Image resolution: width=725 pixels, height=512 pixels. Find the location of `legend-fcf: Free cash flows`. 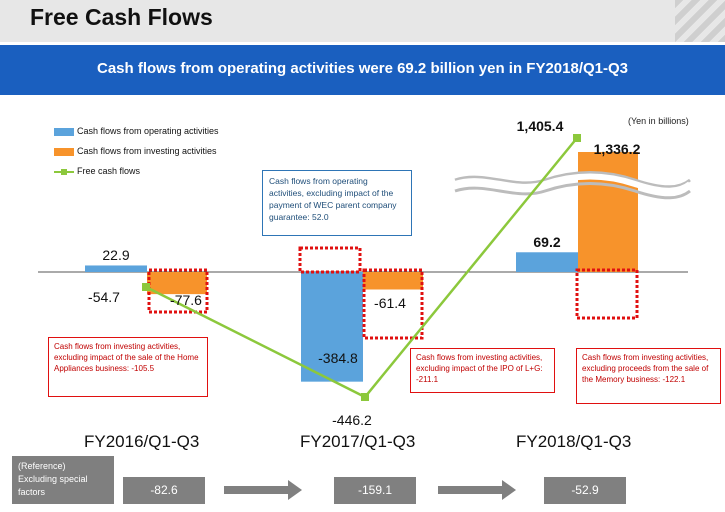

legend-fcf: Free cash flows is located at coordinates (97, 171).